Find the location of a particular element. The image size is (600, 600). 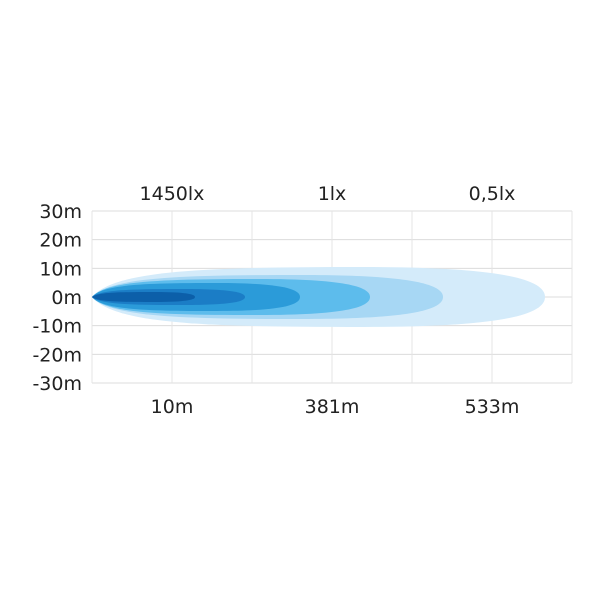

y-tick-label: 30m is located at coordinates (60, 212).